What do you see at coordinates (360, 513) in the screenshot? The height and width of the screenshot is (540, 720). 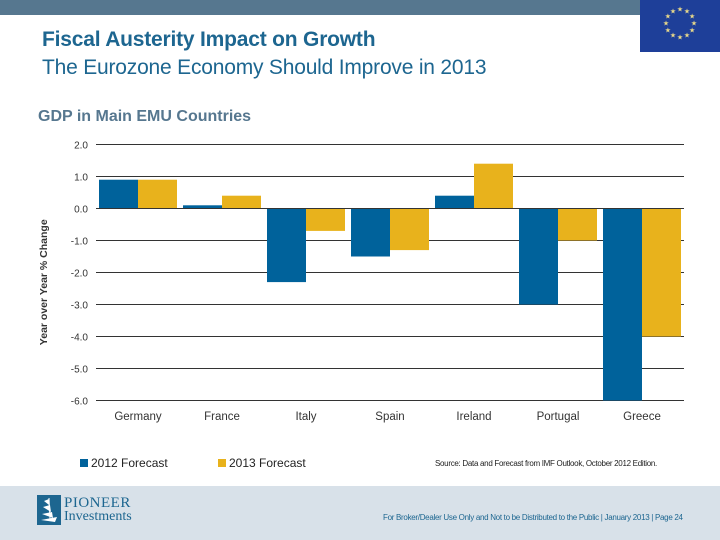 I see `footer-bar` at bounding box center [360, 513].